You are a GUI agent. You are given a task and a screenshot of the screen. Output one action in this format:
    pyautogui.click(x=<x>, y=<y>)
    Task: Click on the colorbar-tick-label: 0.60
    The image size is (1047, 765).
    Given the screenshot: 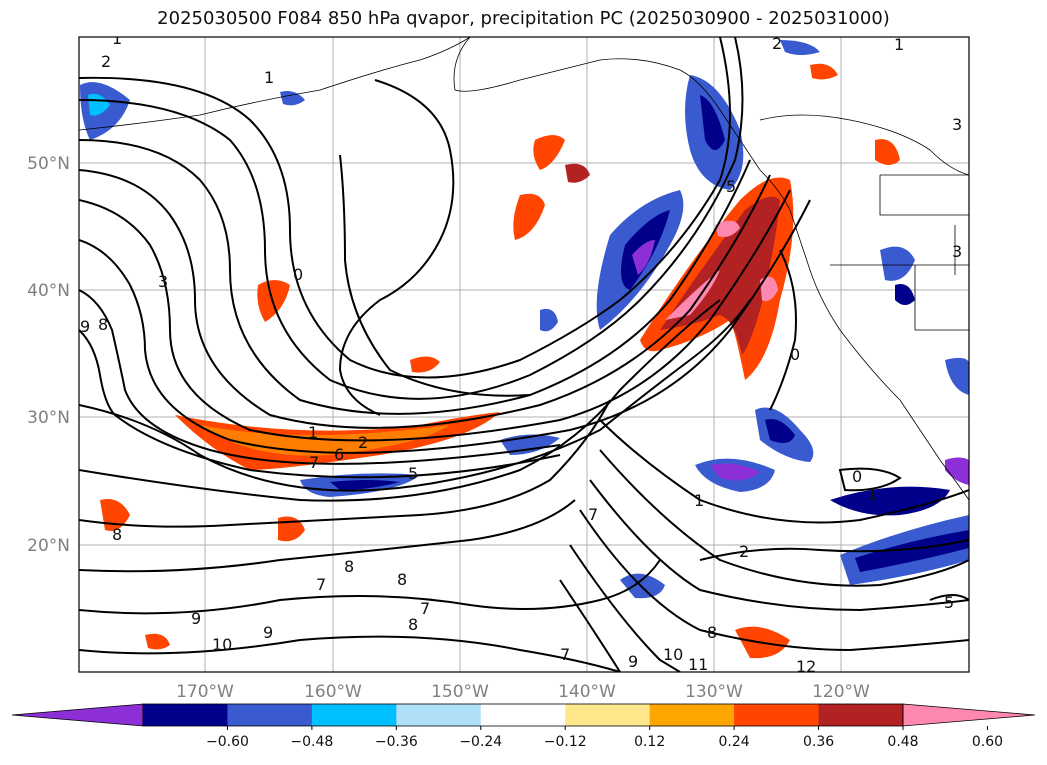 What is the action you would take?
    pyautogui.click(x=987, y=742)
    